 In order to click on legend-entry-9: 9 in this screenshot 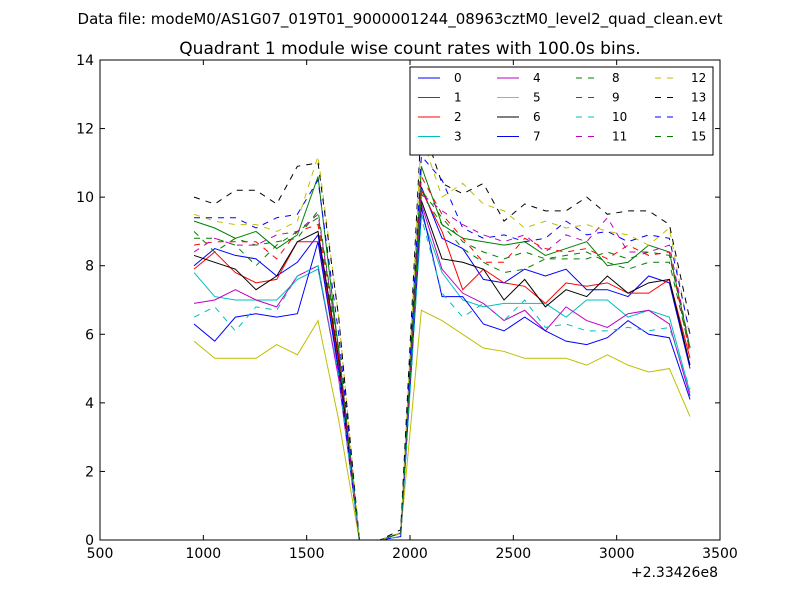, I will do `click(598, 98)`.